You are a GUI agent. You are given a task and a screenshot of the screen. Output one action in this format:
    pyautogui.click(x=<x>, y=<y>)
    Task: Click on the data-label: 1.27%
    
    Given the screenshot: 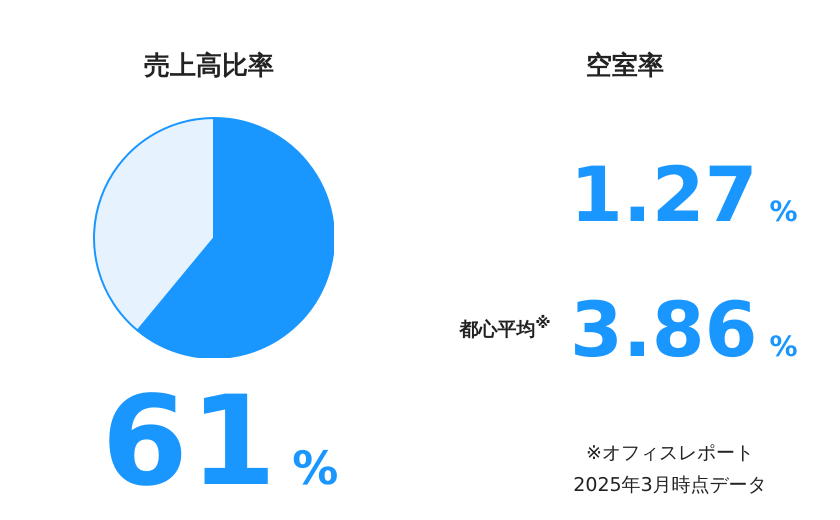 What is the action you would take?
    pyautogui.click(x=684, y=194)
    